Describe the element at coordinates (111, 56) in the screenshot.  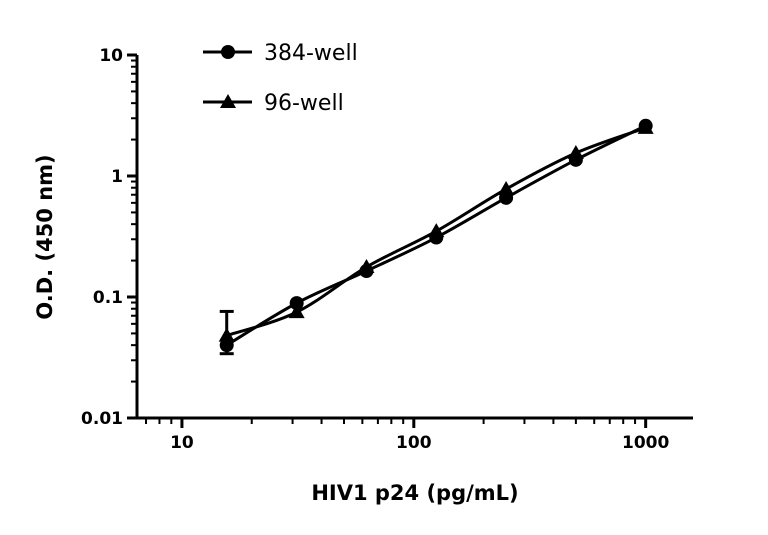
I see `y-tick-label: 10` at that location.